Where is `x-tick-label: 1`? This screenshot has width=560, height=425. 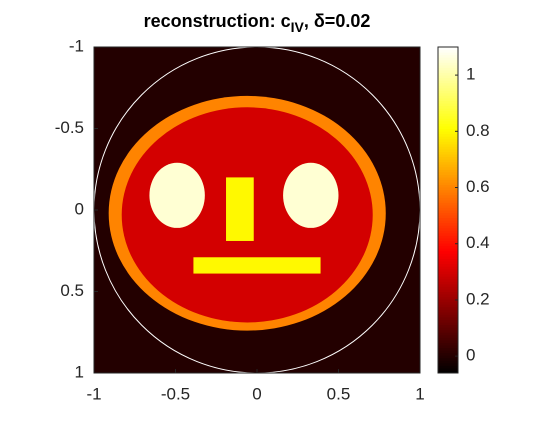
x-tick-label: 1 is located at coordinates (419, 393).